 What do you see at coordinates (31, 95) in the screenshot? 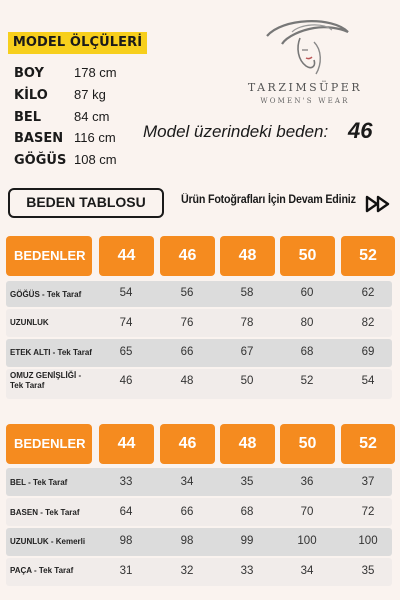
I see `measurement-label: KİLO` at bounding box center [31, 95].